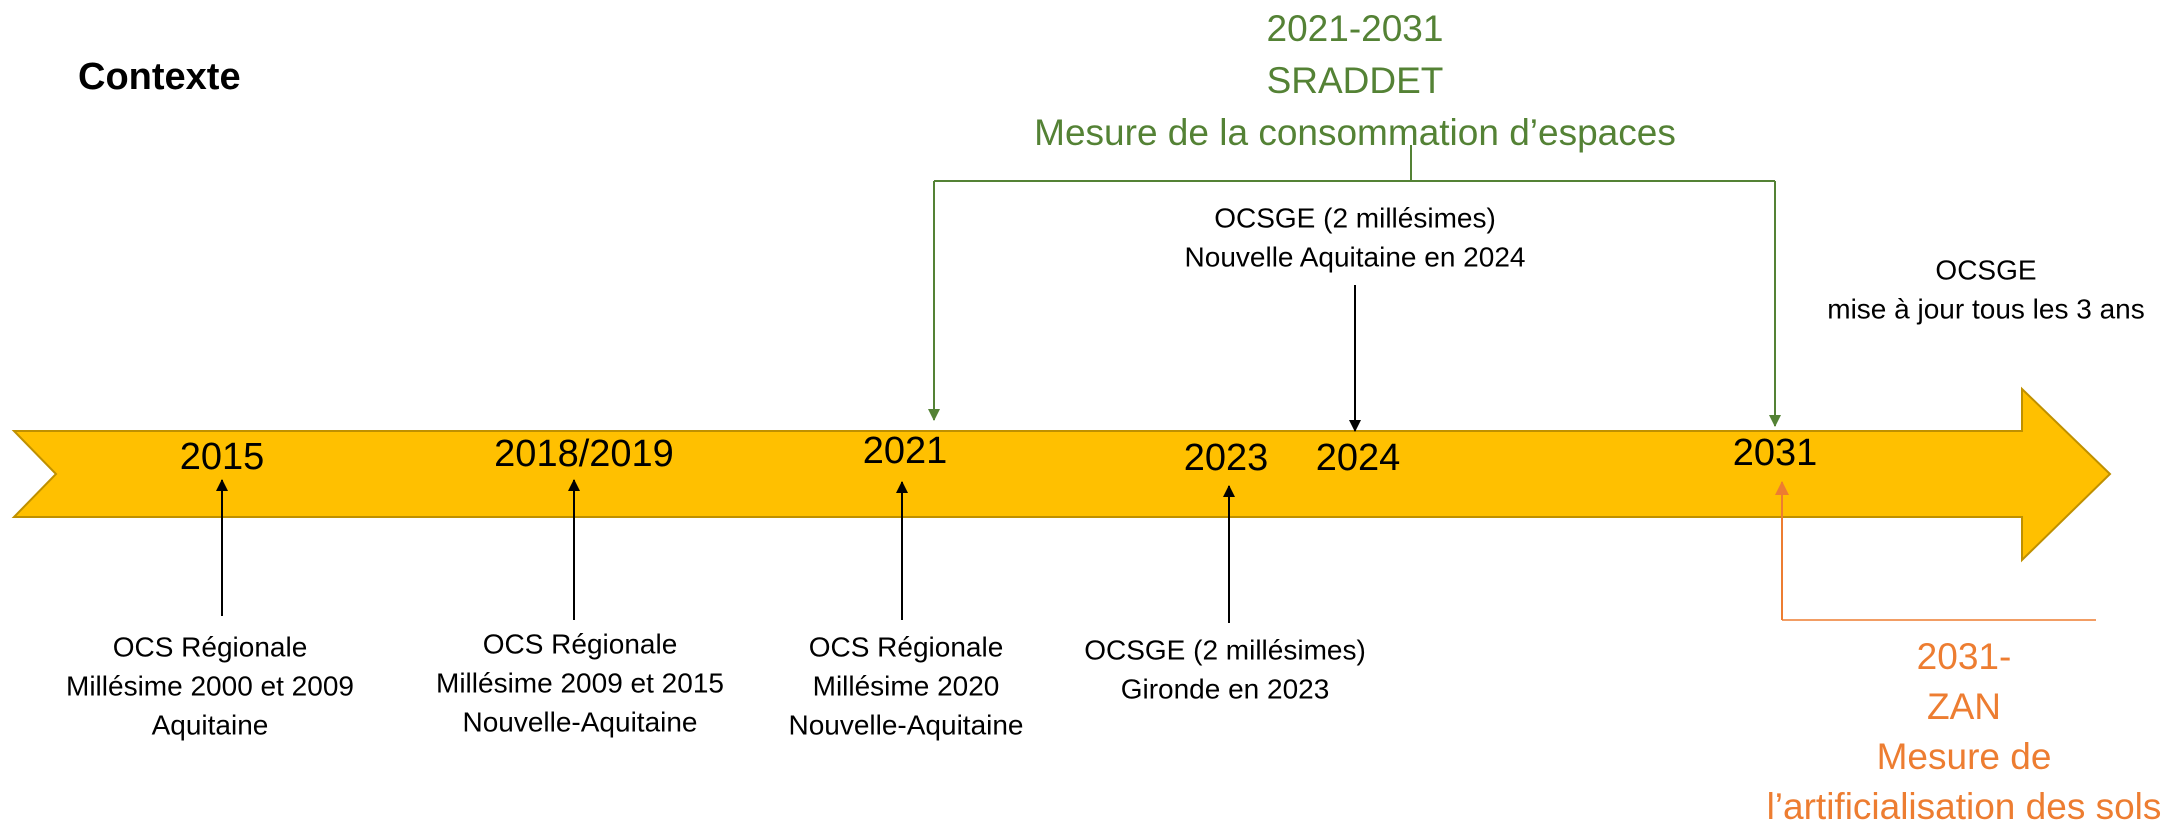  What do you see at coordinates (1964, 656) in the screenshot?
I see `zan-text: 2031-` at bounding box center [1964, 656].